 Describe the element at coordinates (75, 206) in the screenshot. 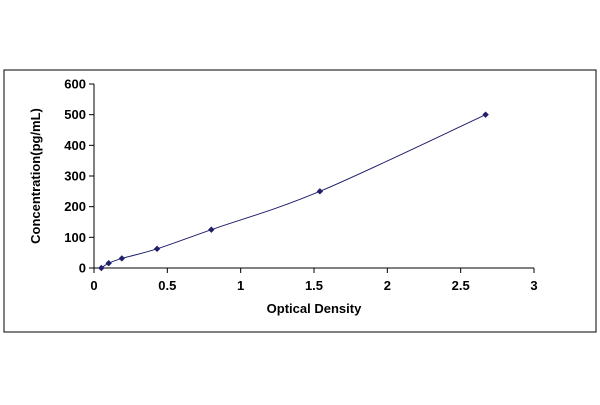

I see `y-tick-label: 200` at that location.